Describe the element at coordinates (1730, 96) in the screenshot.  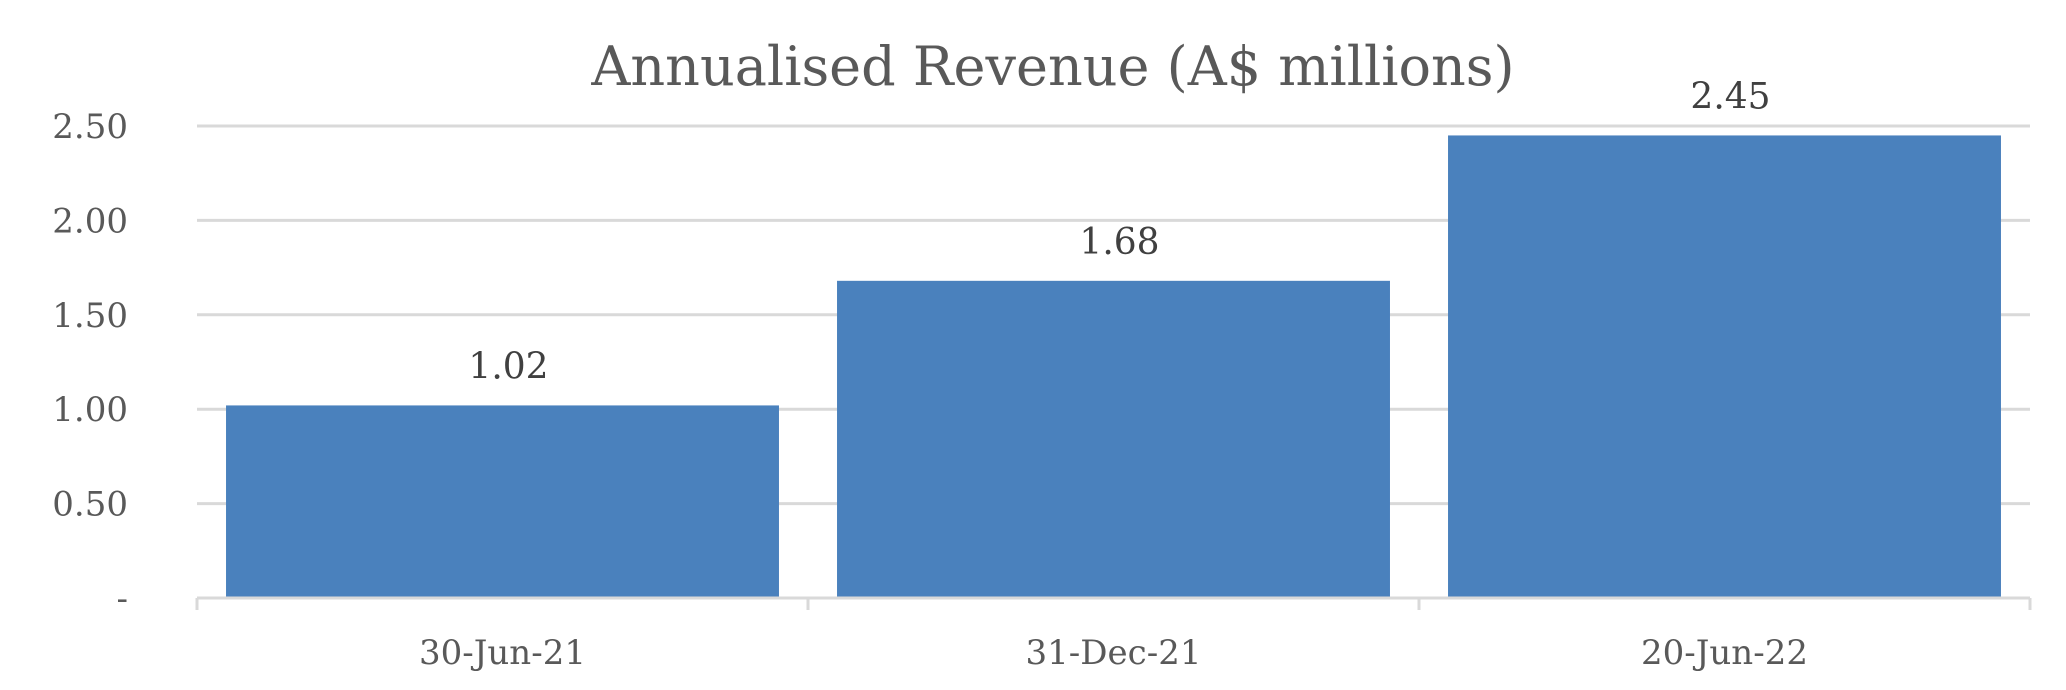
I see `data-label: 2.45` at that location.